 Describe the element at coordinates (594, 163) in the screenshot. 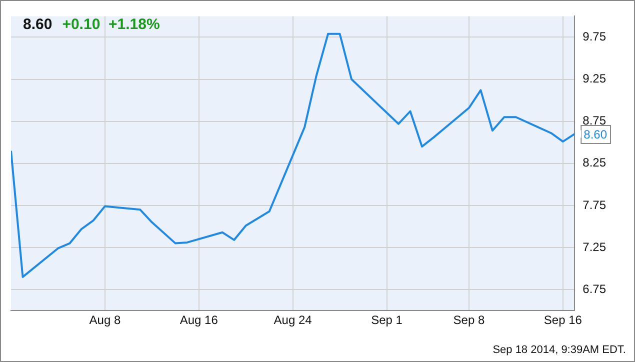

I see `y-tick-label: 8.25` at that location.